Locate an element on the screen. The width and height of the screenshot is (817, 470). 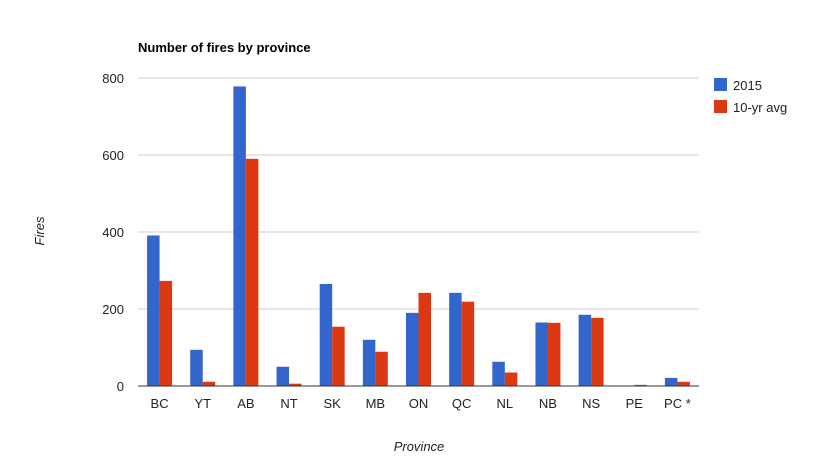
y-tick-label: 0 is located at coordinates (120, 386).